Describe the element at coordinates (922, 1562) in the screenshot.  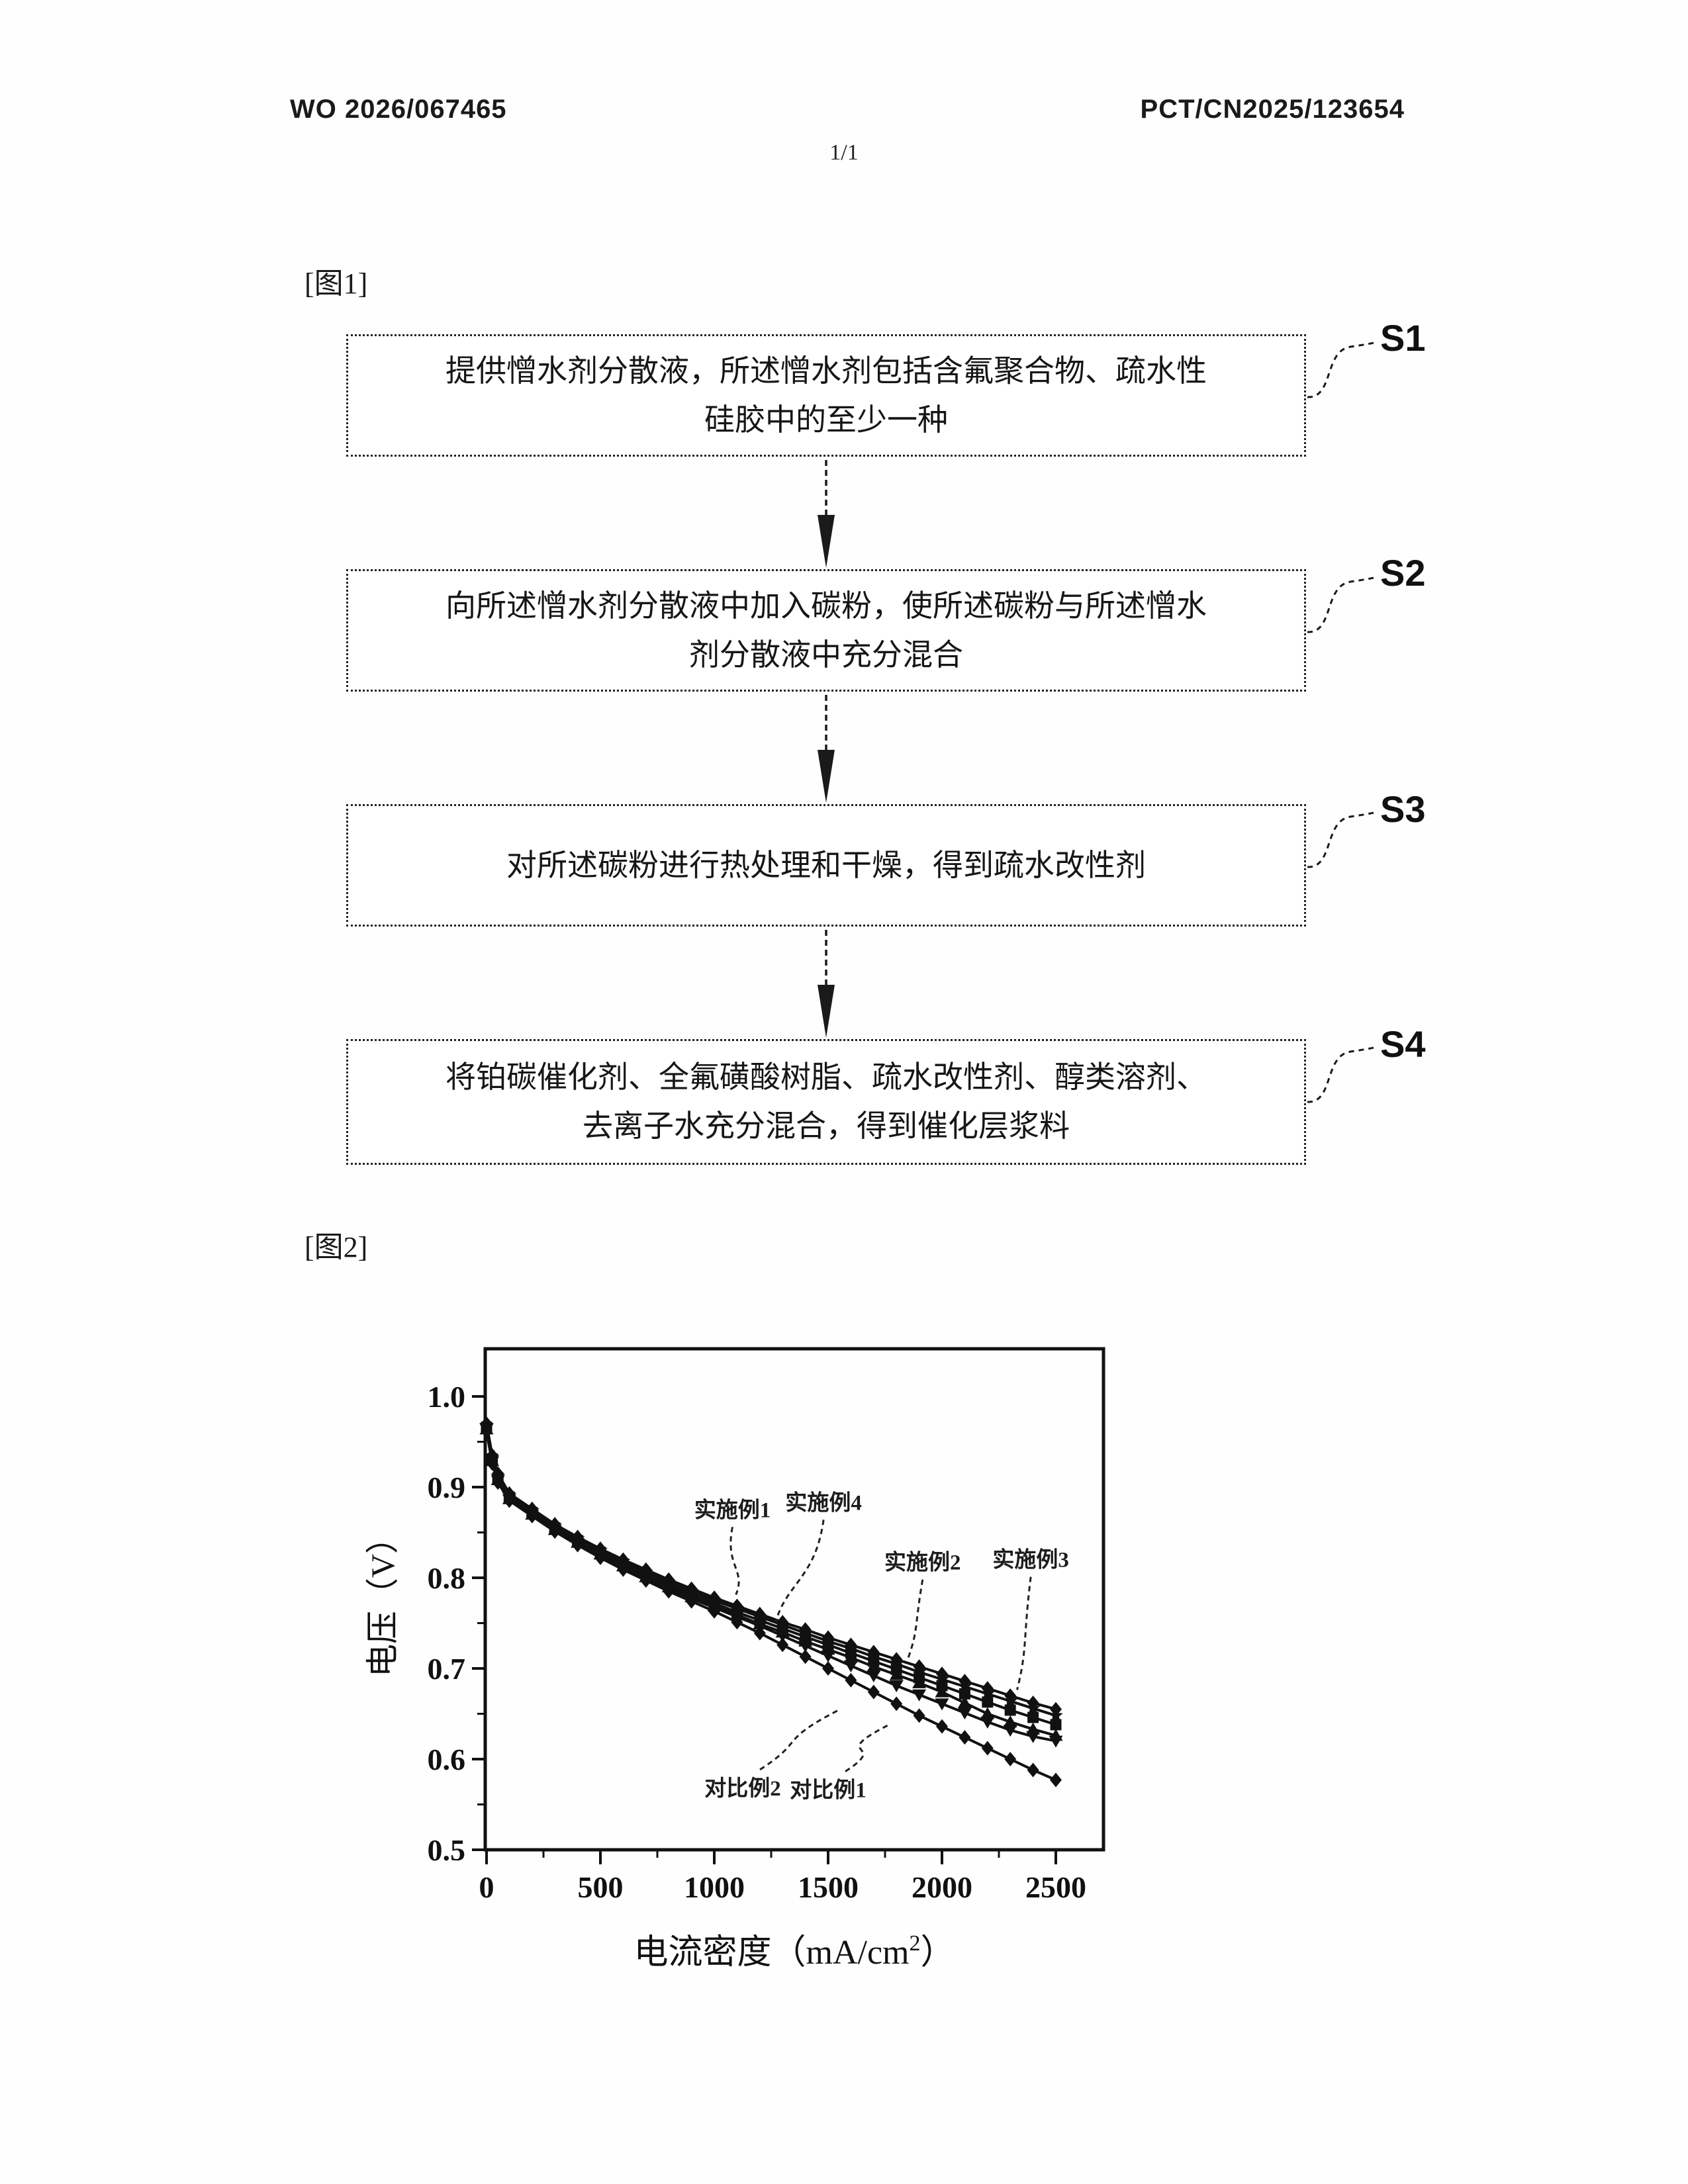
I see `series-callout-label: 实施例2` at that location.